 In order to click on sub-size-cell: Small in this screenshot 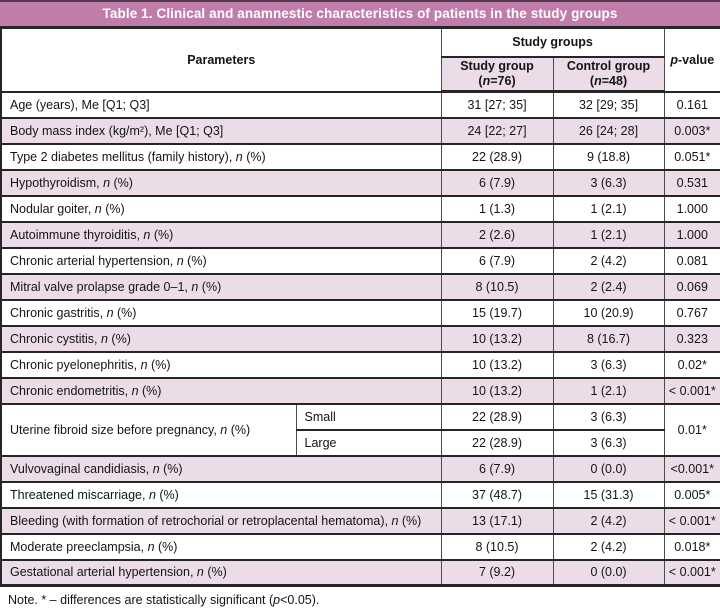, I will do `click(368, 416)`.